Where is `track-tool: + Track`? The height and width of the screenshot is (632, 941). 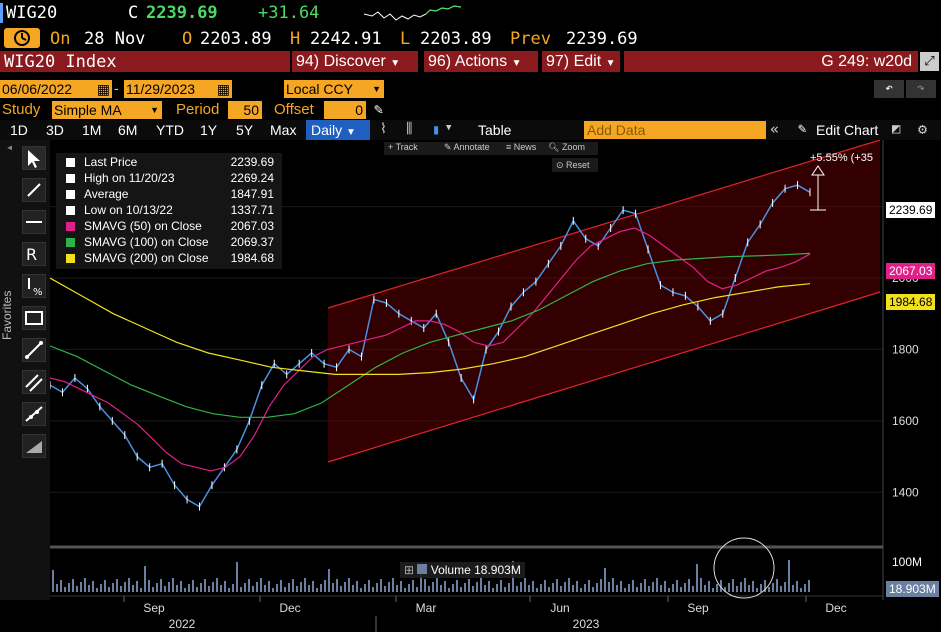 track-tool: + Track is located at coordinates (403, 147).